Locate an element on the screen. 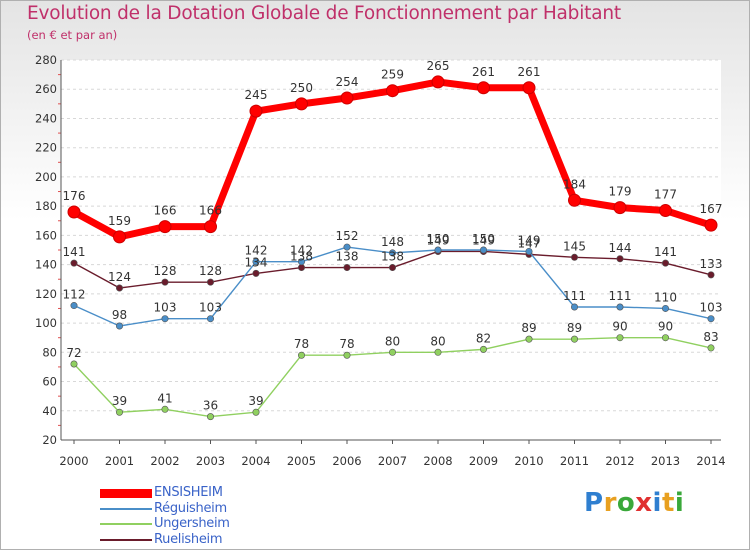 The width and height of the screenshot is (750, 550). data-label: 141 is located at coordinates (665, 252).